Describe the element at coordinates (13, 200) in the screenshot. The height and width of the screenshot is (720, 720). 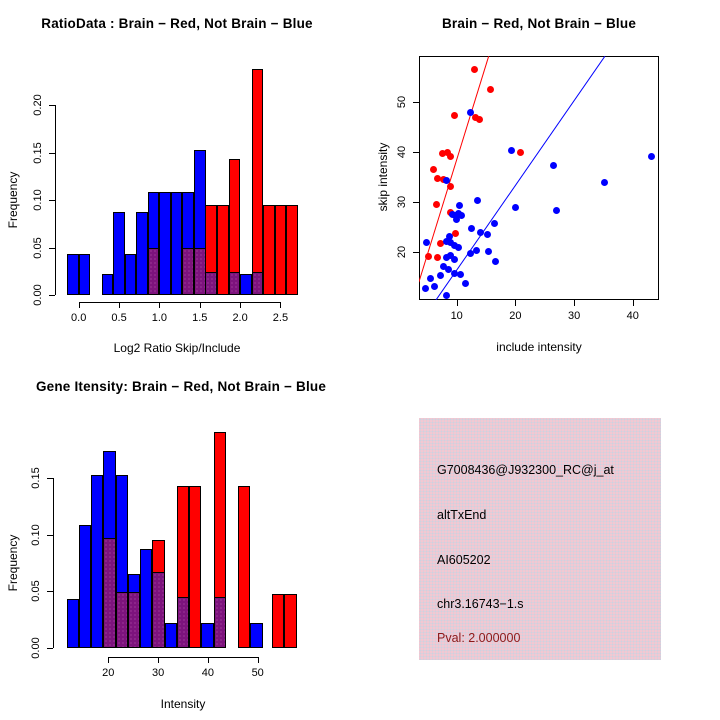
I see `ratio-hist-y-axis-label: Frequency` at that location.